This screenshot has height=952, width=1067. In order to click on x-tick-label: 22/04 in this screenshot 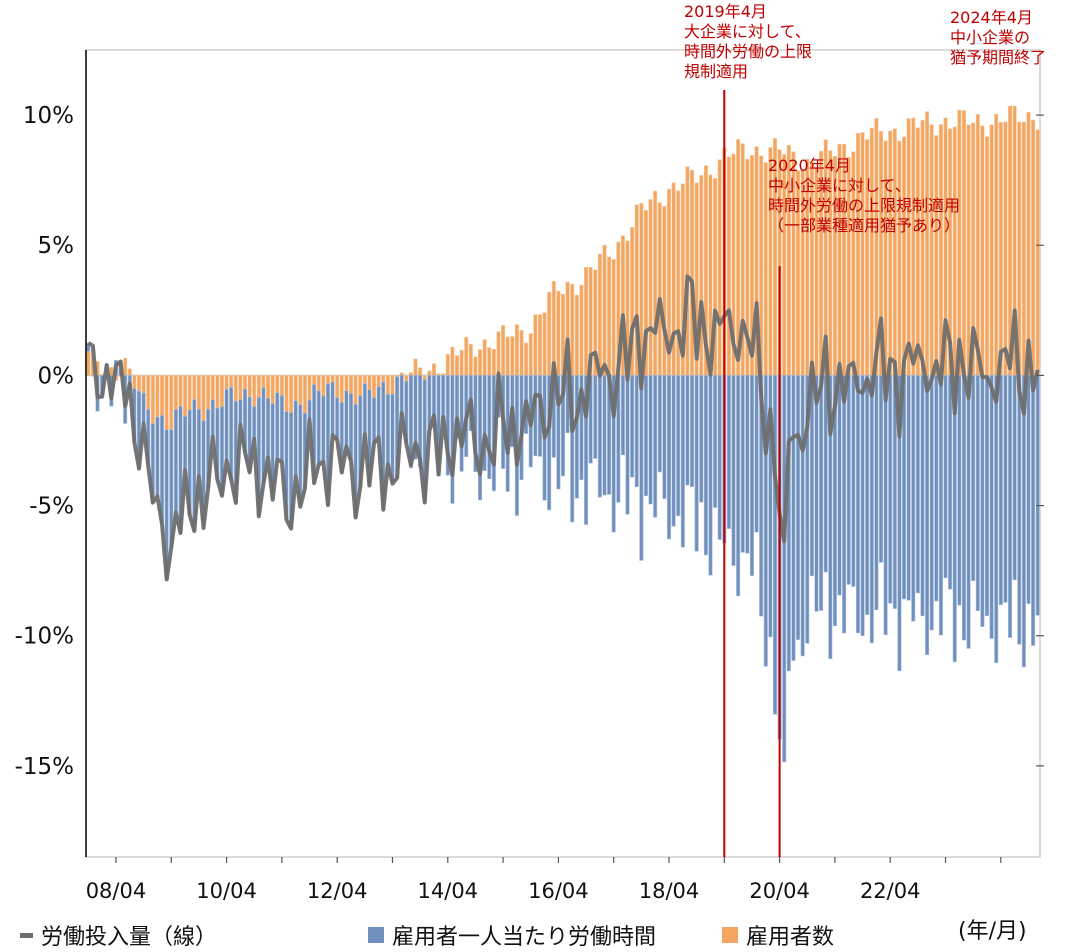, I will do `click(890, 891)`.